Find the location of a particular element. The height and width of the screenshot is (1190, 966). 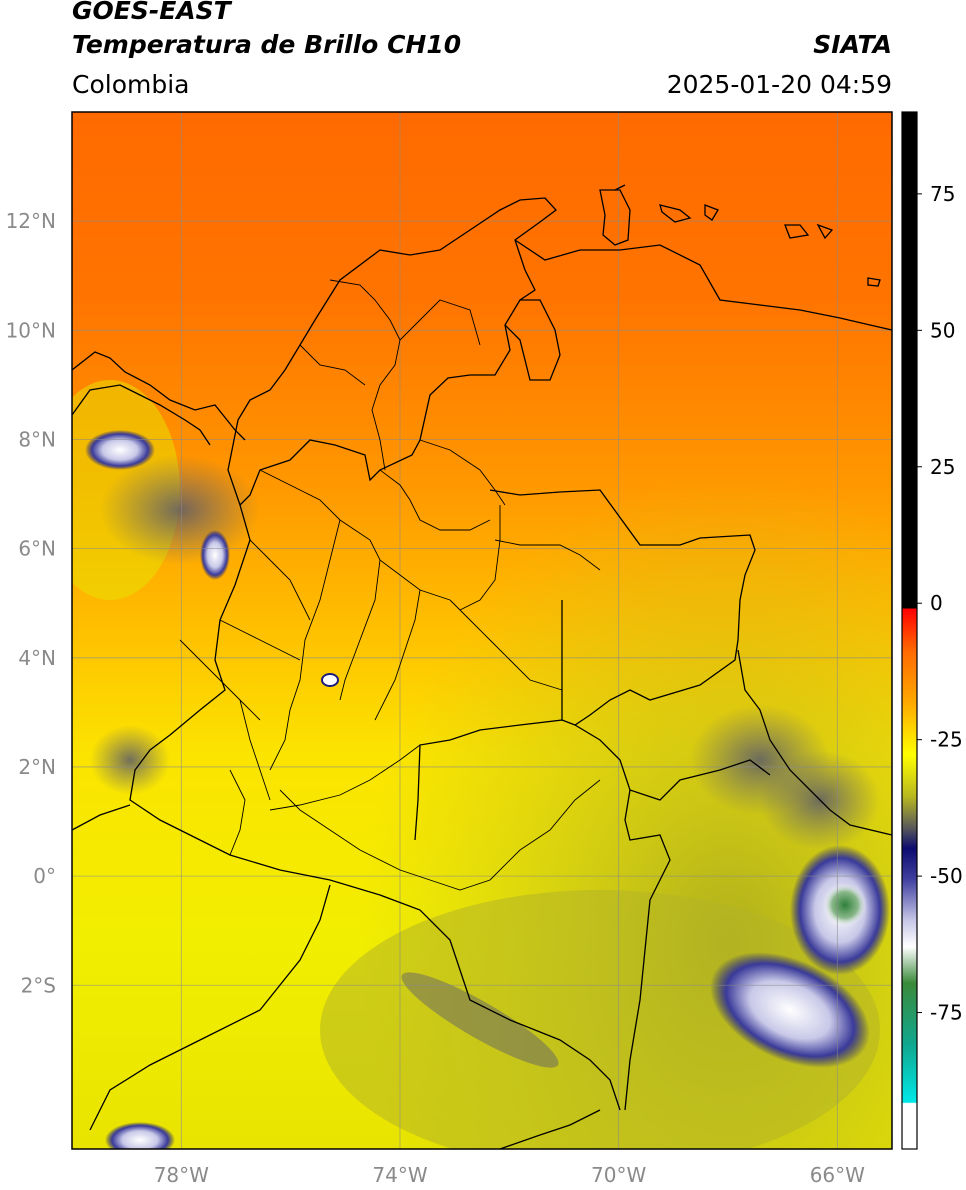

colorbar-frame is located at coordinates (909, 630).